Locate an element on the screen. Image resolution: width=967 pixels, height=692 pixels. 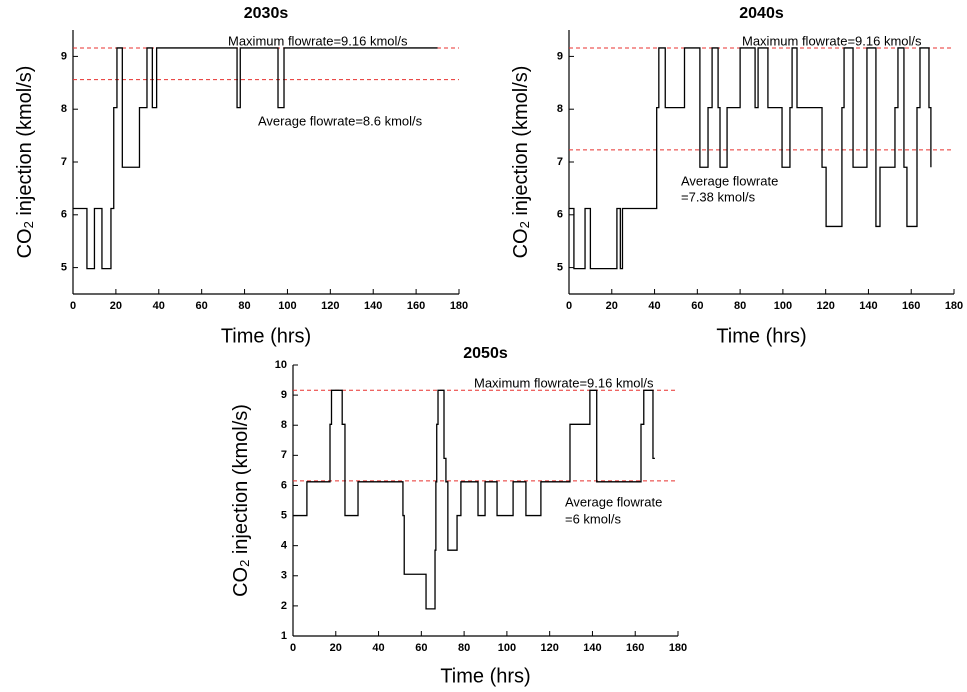
annotation: Average flowrate=8.6 kmol/s is located at coordinates (340, 120).